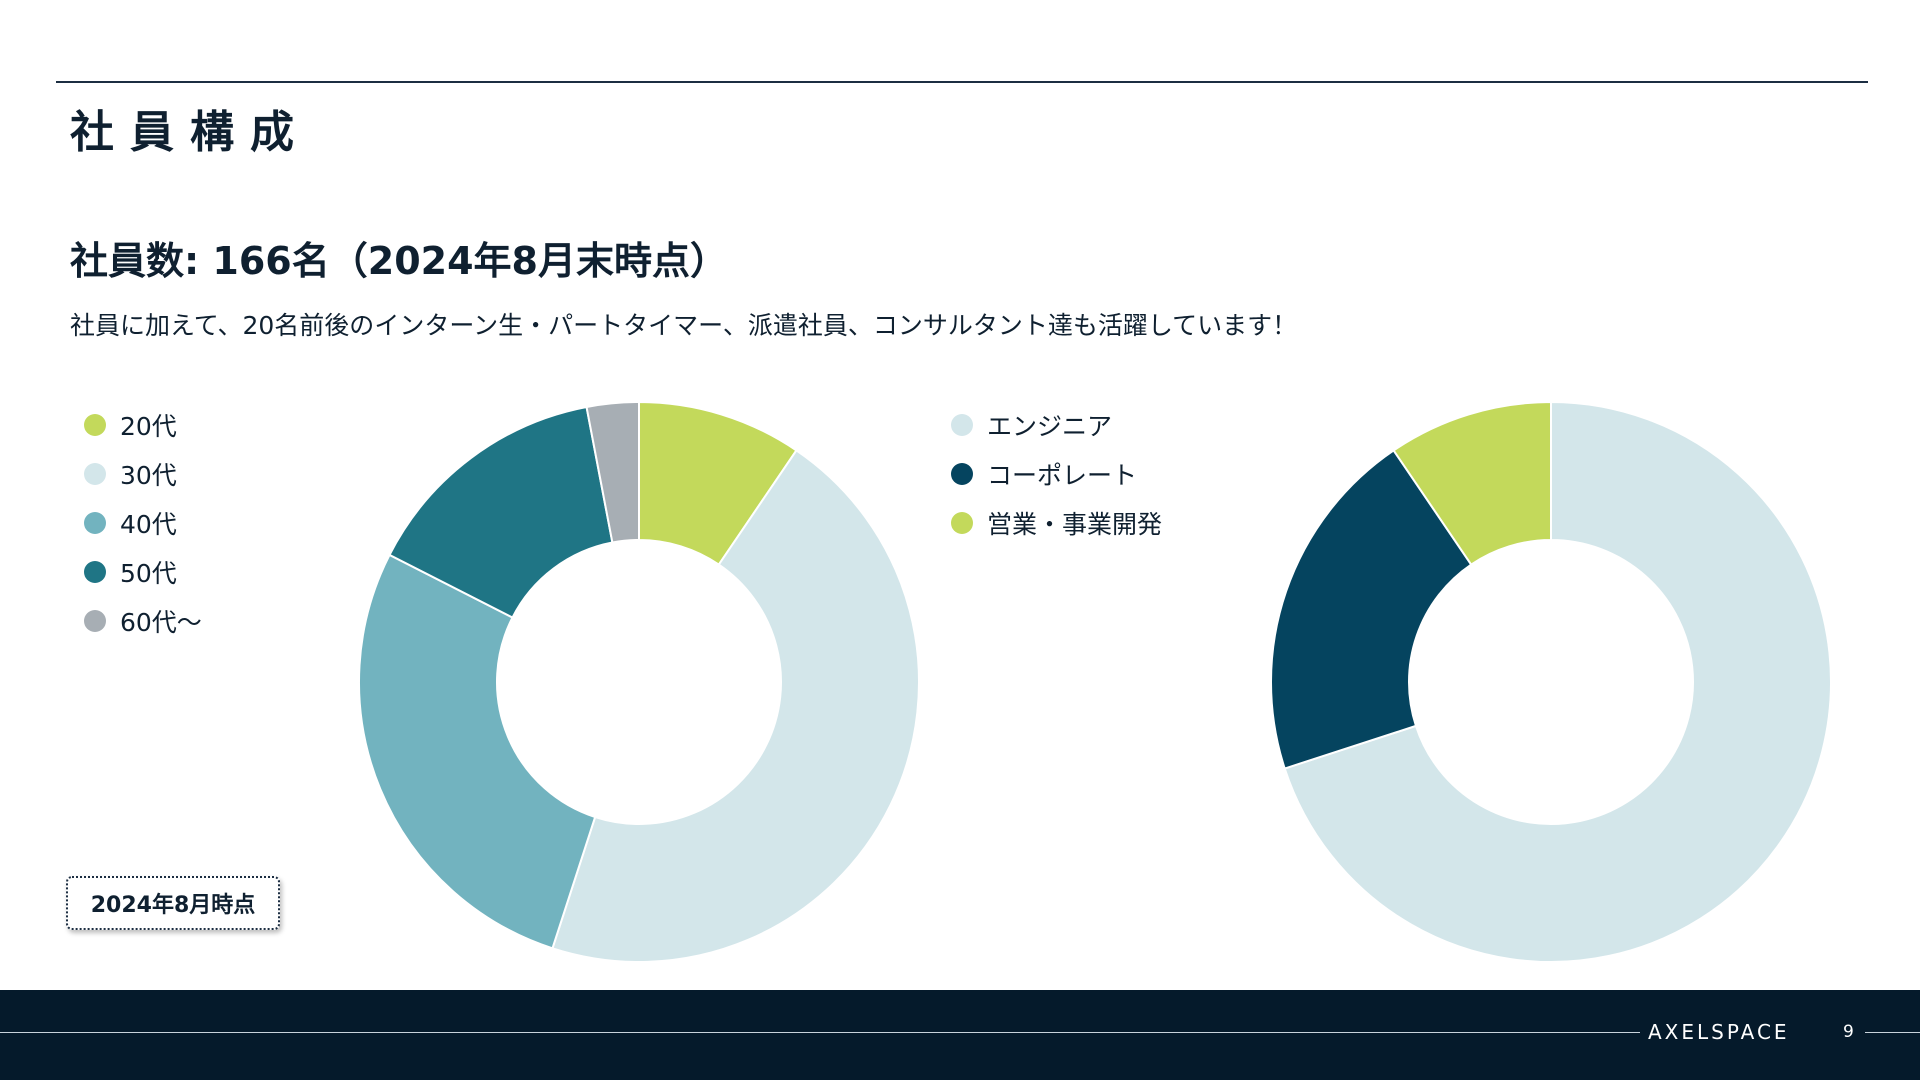  Describe the element at coordinates (1557, 681) in the screenshot. I see `slice-engineer` at that location.